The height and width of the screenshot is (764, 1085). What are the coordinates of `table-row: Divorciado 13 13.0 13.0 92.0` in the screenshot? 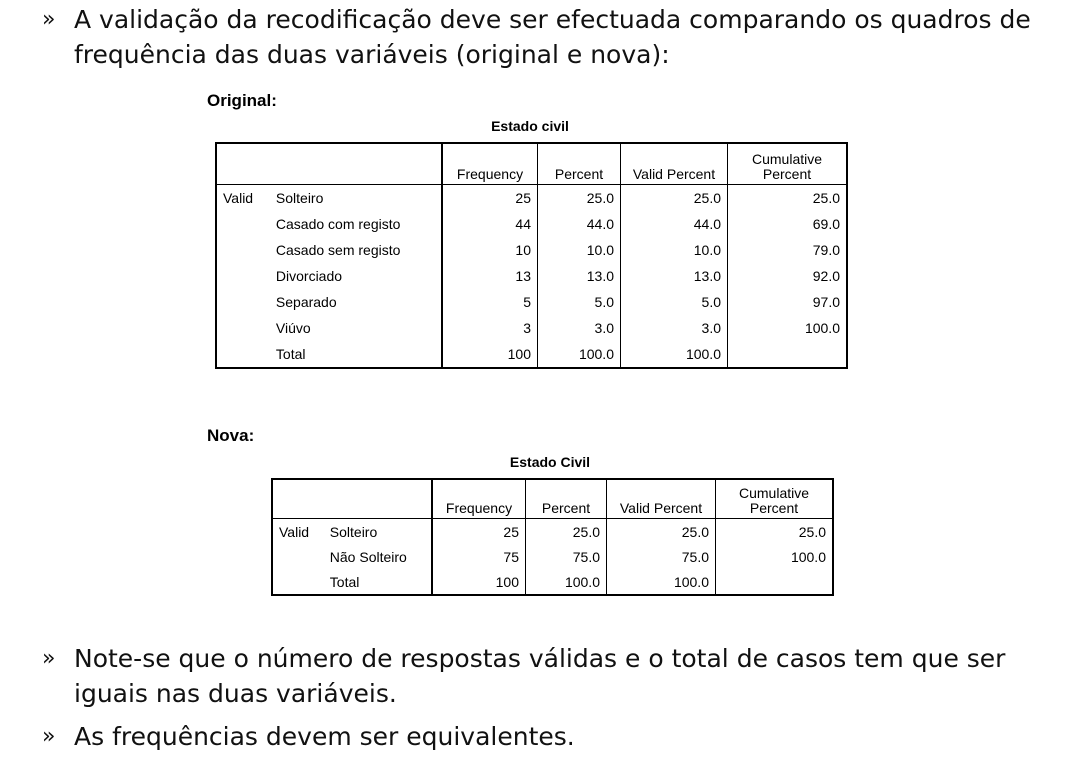 It's located at (531, 276).